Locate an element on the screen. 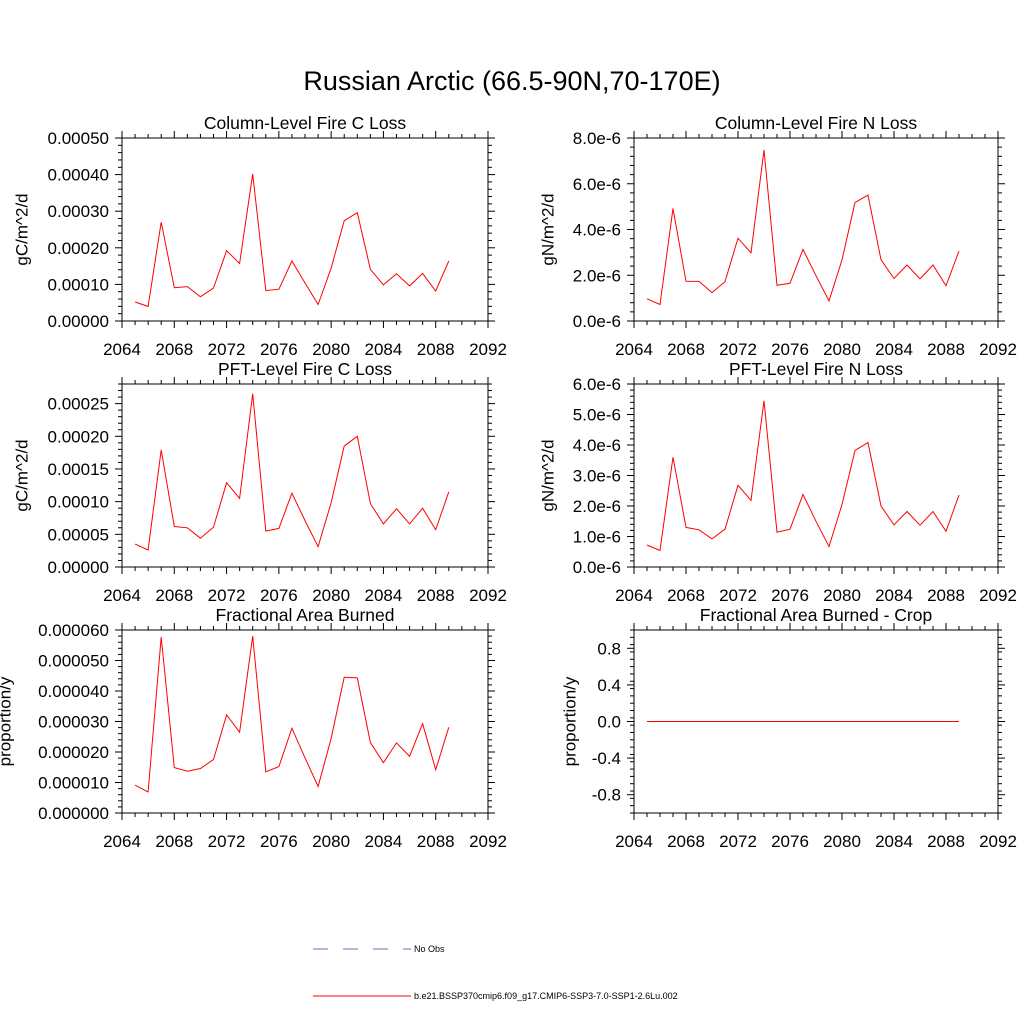 The width and height of the screenshot is (1024, 1024). y-tick-label: 0.00000 is located at coordinates (78, 321).